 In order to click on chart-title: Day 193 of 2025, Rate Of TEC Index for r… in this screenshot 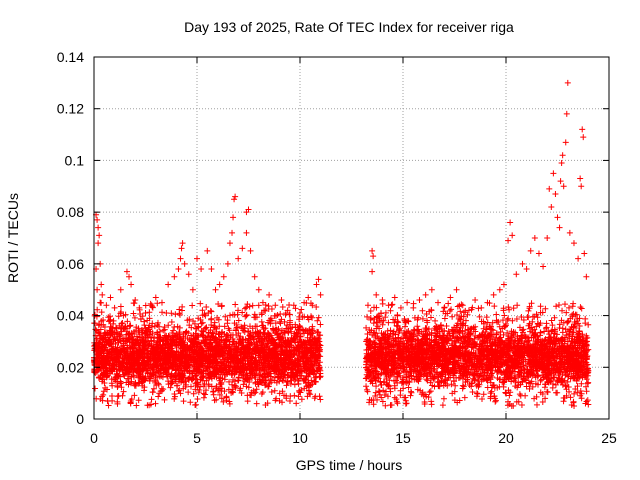, I will do `click(349, 27)`.